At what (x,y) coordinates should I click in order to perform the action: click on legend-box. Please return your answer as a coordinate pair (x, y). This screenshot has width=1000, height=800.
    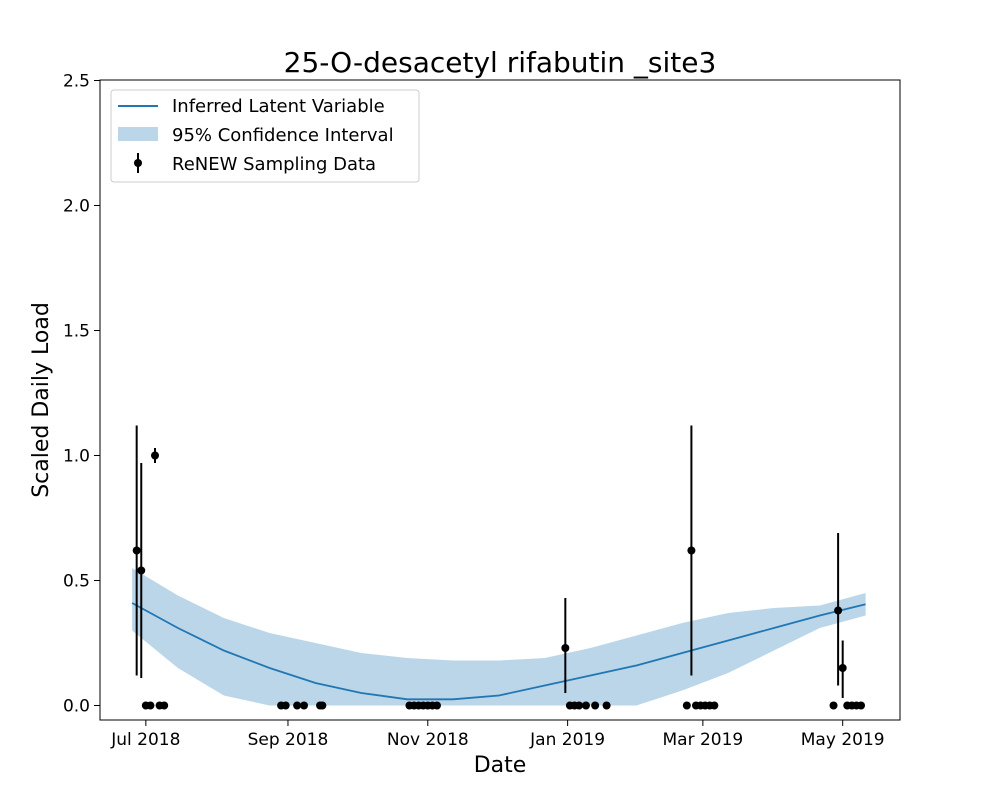
    Looking at the image, I should click on (265, 136).